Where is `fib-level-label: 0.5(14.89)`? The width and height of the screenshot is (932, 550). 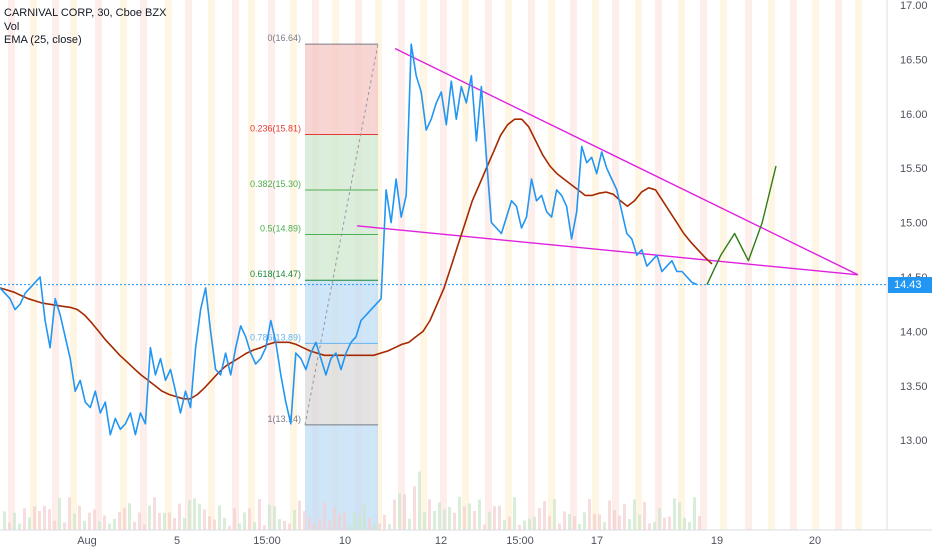 fib-level-label: 0.5(14.89) is located at coordinates (280, 229).